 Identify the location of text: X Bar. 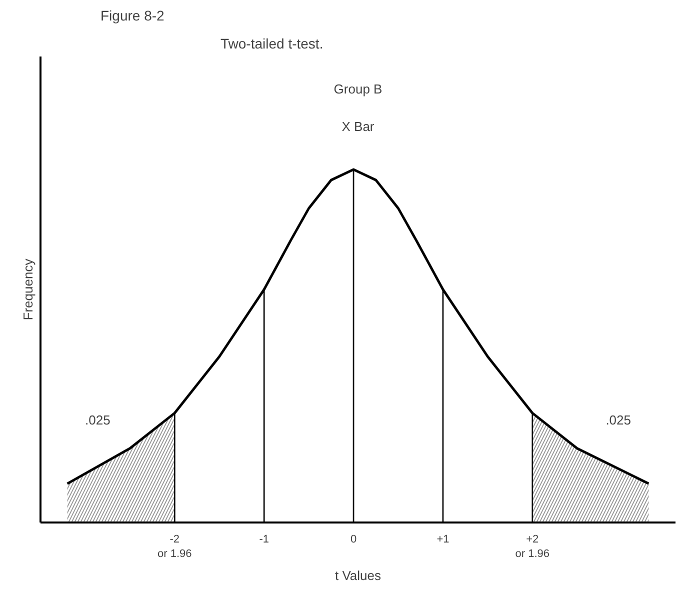
(358, 126).